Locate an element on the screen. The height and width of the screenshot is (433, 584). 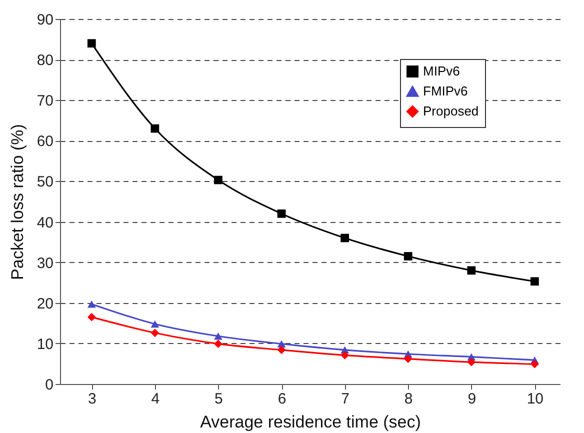
y-axis-title: Packet loss ratio (%) is located at coordinates (17, 202).